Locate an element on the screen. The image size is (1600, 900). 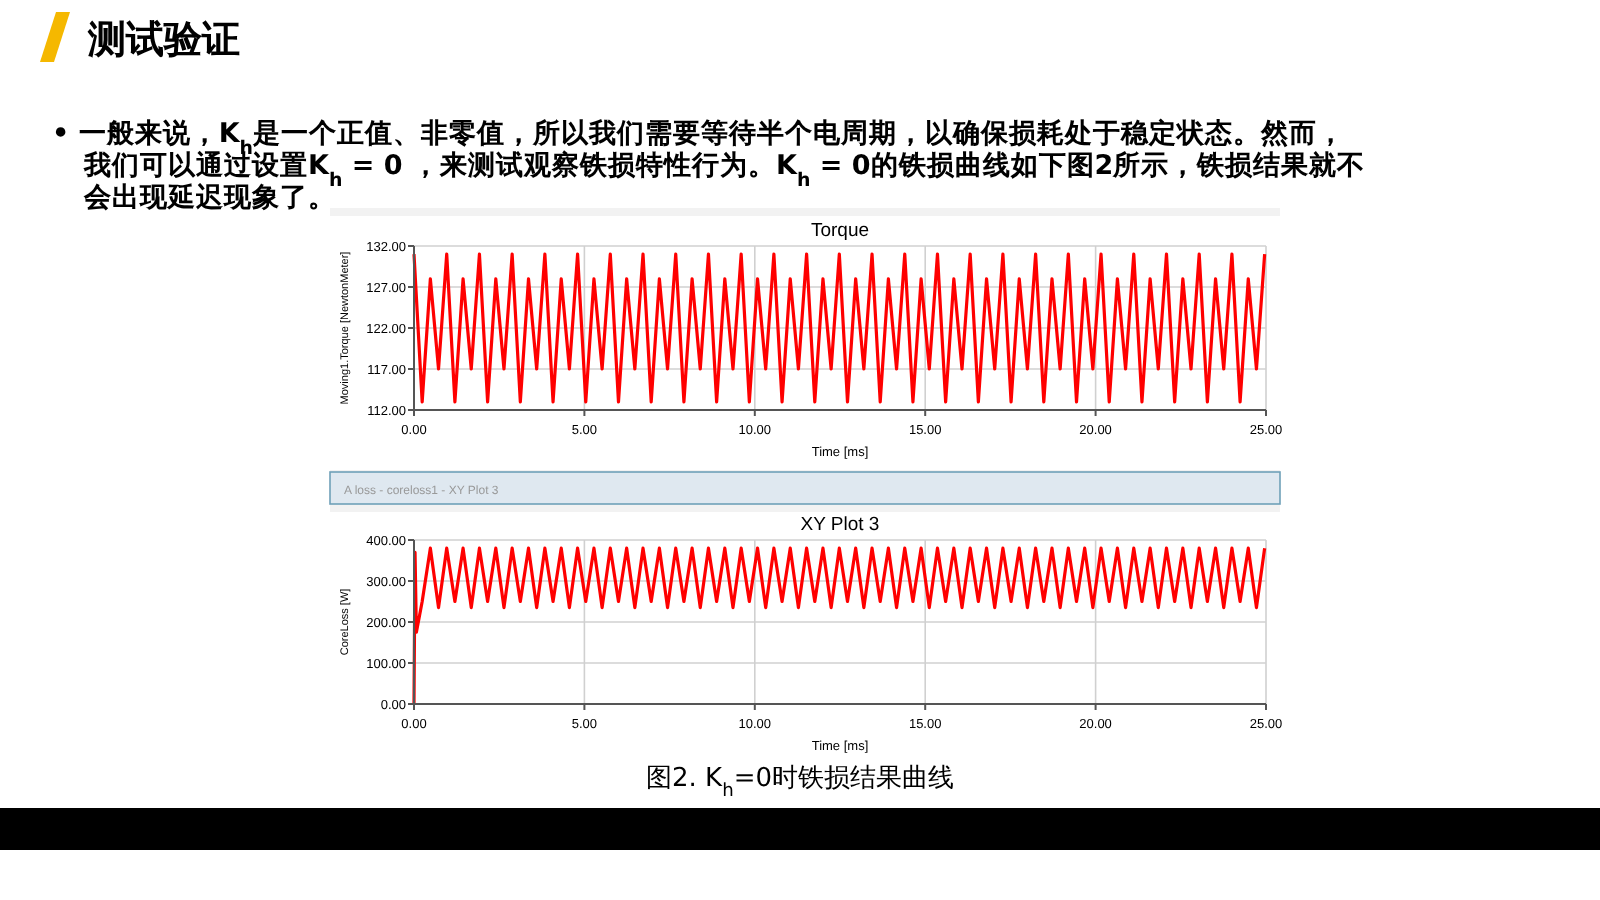
chart-title: XY Plot 3 is located at coordinates (840, 525).